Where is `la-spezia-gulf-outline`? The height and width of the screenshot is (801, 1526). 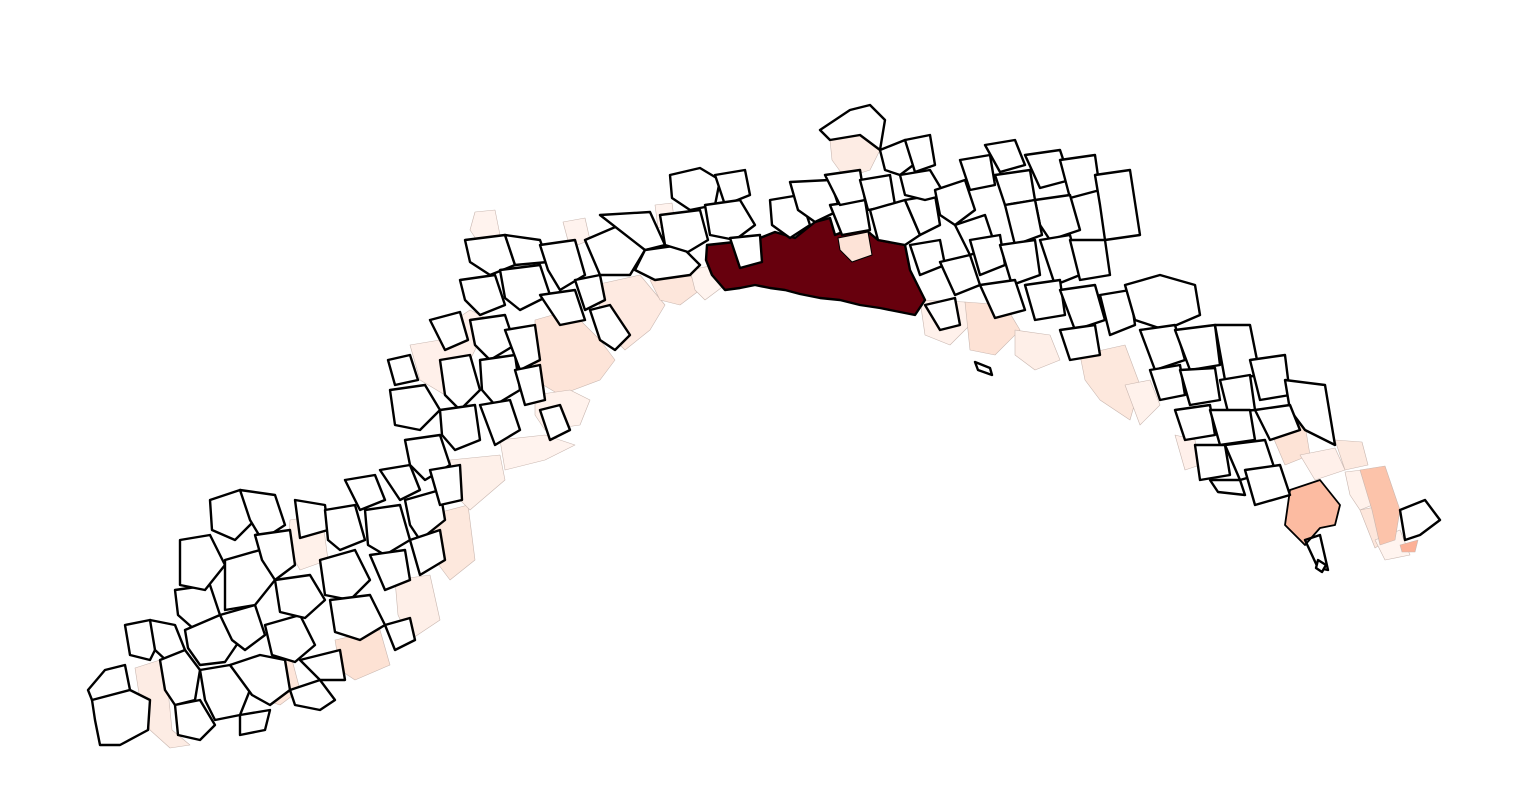 la-spezia-gulf-outline is located at coordinates (1312, 512).